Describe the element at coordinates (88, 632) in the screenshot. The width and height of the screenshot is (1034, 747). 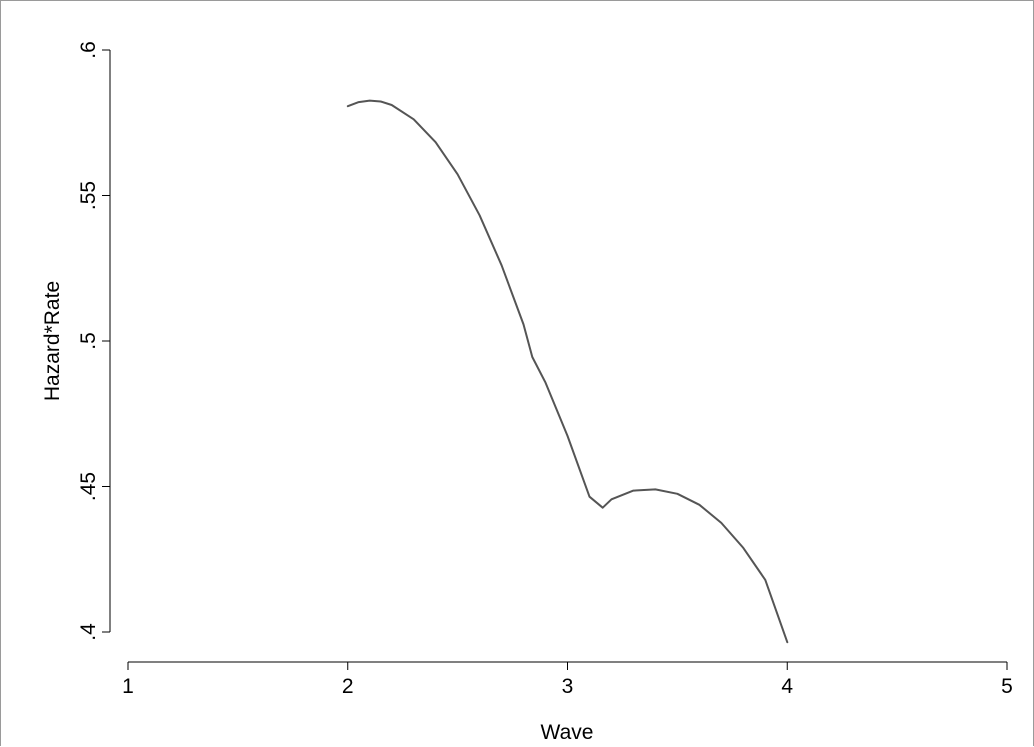
I see `y-tick-label: .4` at that location.